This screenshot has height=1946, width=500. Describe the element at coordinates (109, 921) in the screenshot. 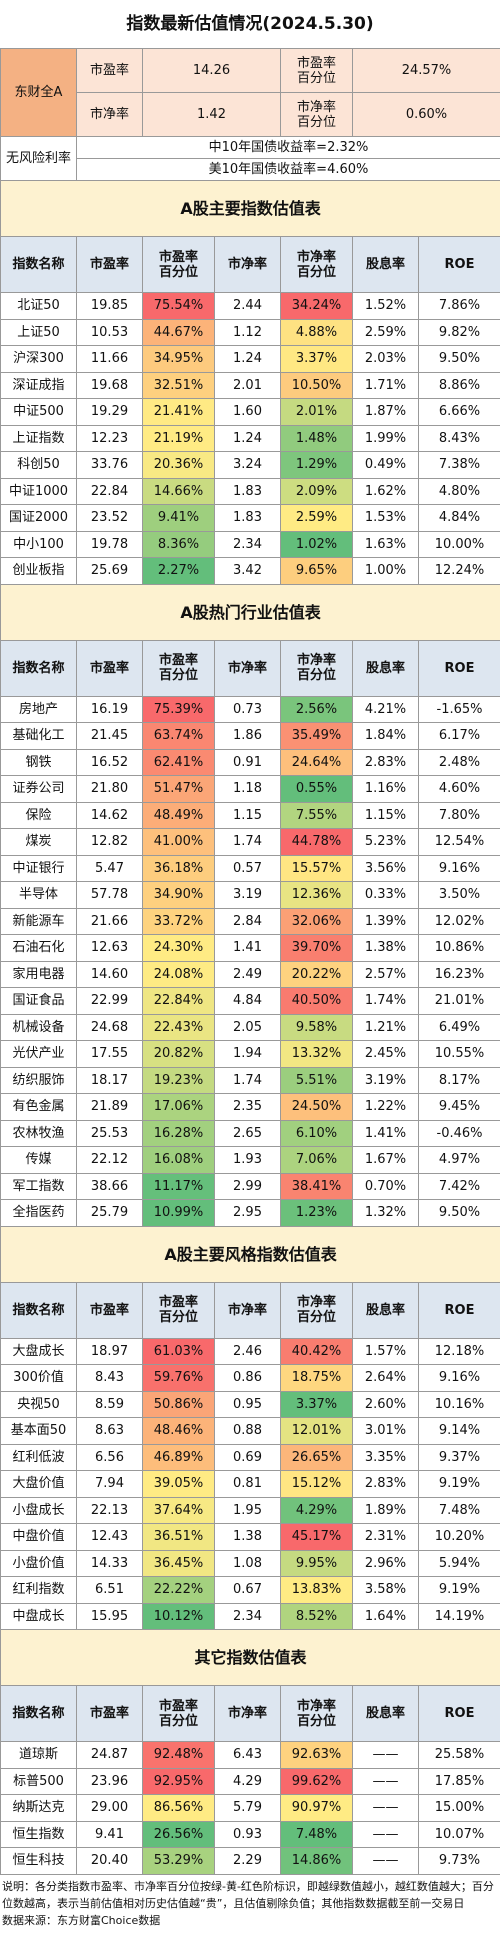

I see `value-cell: 21.66` at that location.